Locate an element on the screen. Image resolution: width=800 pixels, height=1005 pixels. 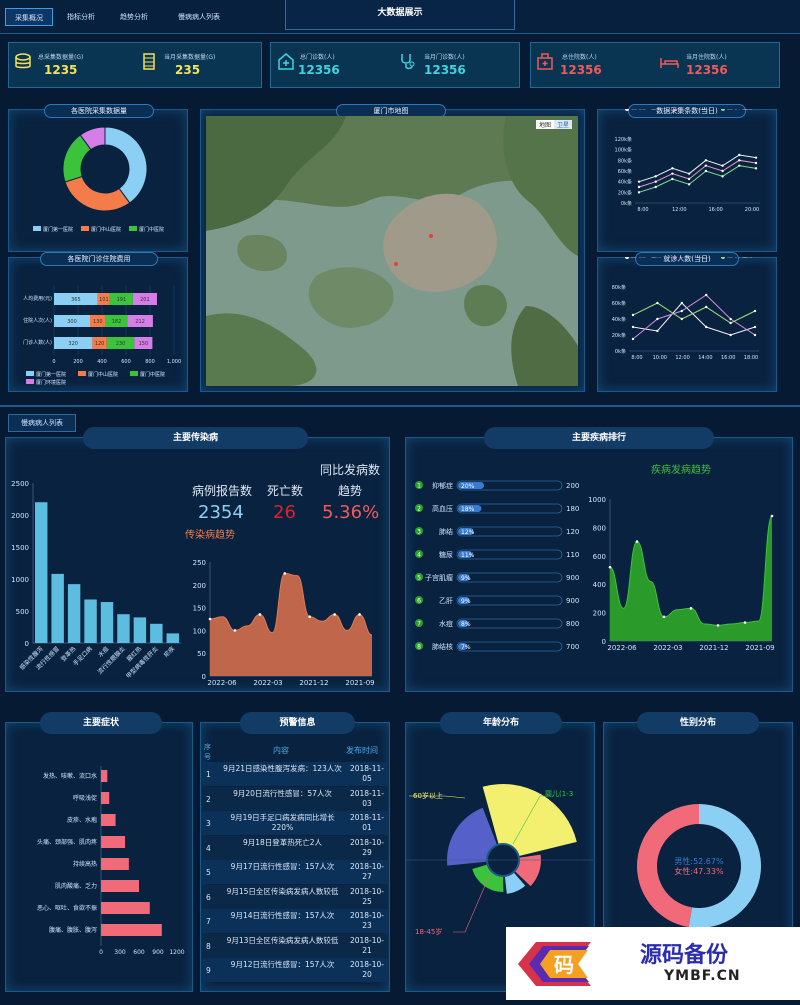
rank-percent: 8% is located at coordinates (466, 624).